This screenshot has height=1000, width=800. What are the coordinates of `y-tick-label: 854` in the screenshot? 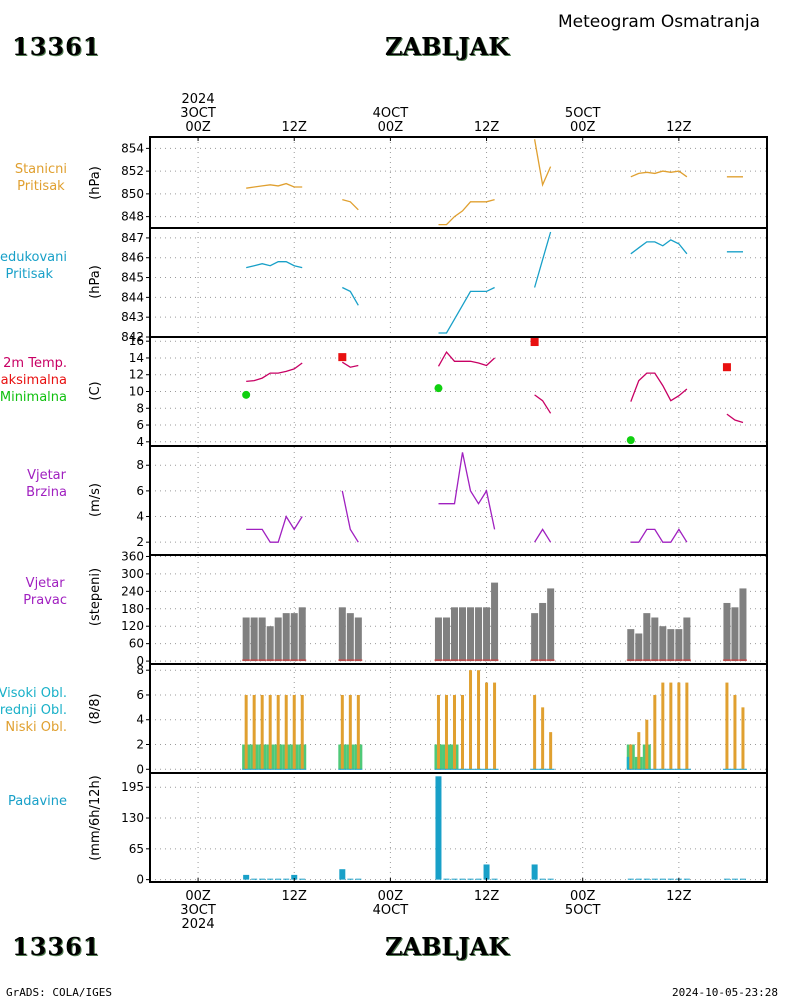 It's located at (132, 148).